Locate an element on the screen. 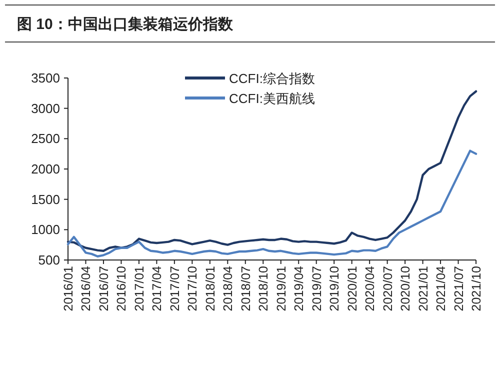 This screenshot has height=376, width=500. y-tick-label: 1000 is located at coordinates (45, 230).